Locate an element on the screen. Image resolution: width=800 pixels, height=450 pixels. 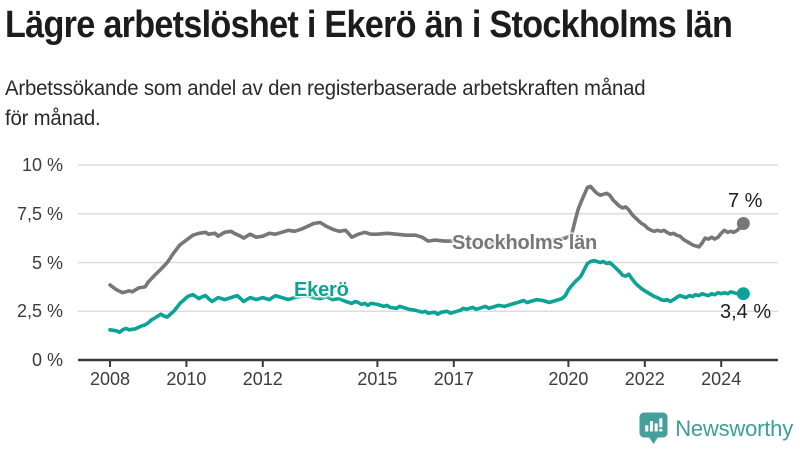
x-tick-label: 2010 is located at coordinates (186, 379).